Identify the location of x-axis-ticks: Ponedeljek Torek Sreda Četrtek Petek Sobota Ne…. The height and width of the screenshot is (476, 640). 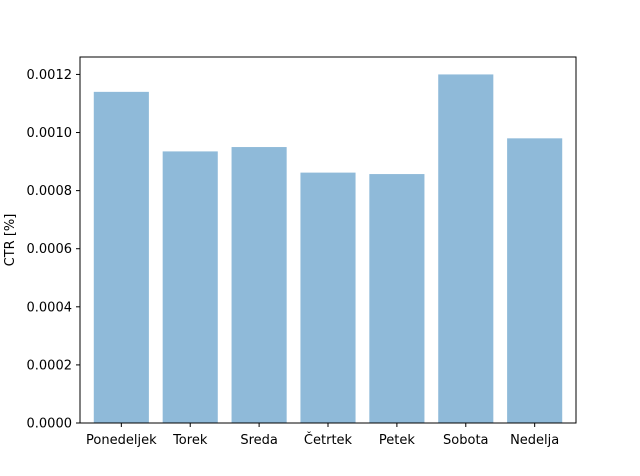
(322, 435).